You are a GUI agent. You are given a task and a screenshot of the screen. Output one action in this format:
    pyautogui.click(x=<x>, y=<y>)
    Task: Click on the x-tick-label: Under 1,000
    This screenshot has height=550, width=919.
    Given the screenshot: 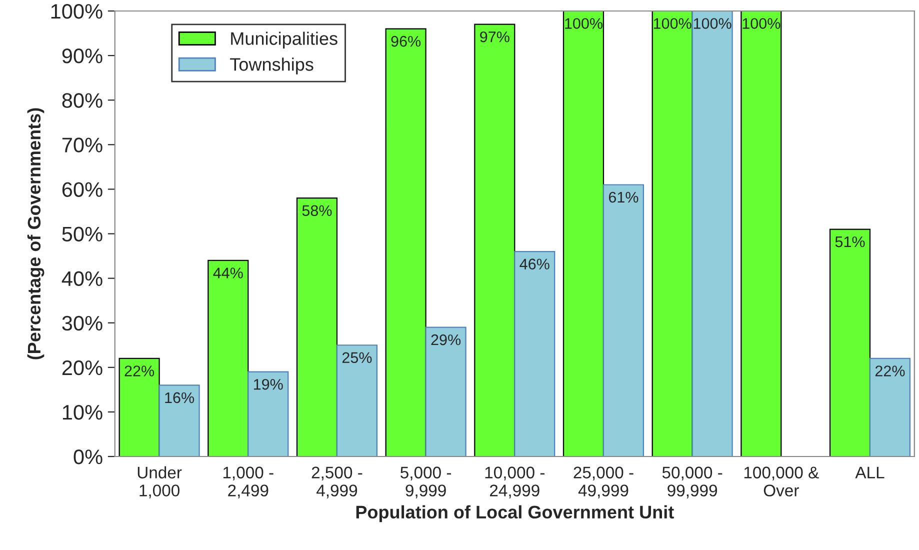 What is the action you would take?
    pyautogui.click(x=160, y=482)
    